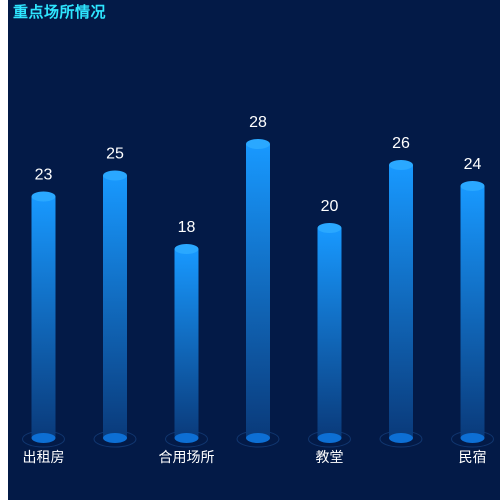 This screenshot has width=500, height=500. What do you see at coordinates (401, 143) in the screenshot?
I see `bar-value-label: 26` at bounding box center [401, 143].